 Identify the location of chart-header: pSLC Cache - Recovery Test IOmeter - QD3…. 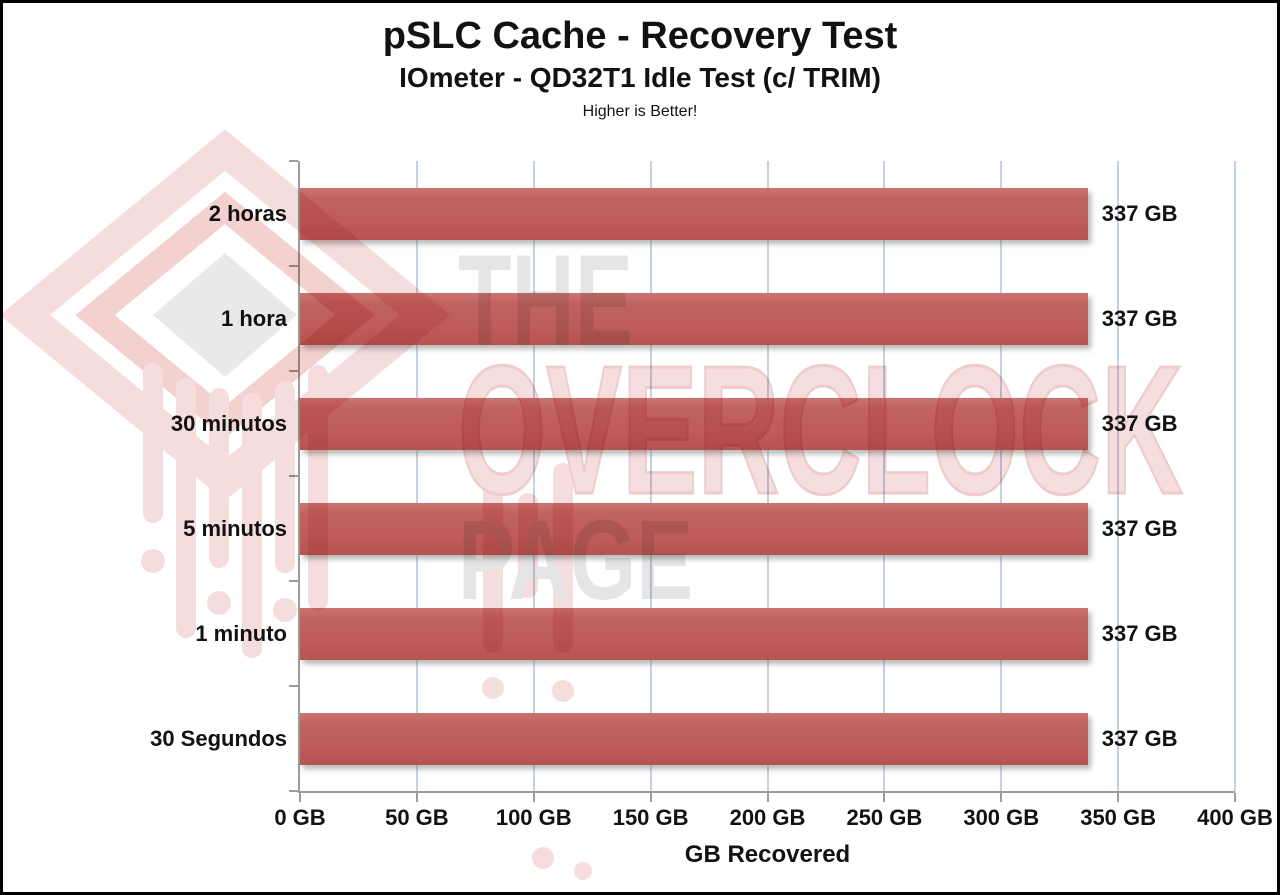
(640, 68).